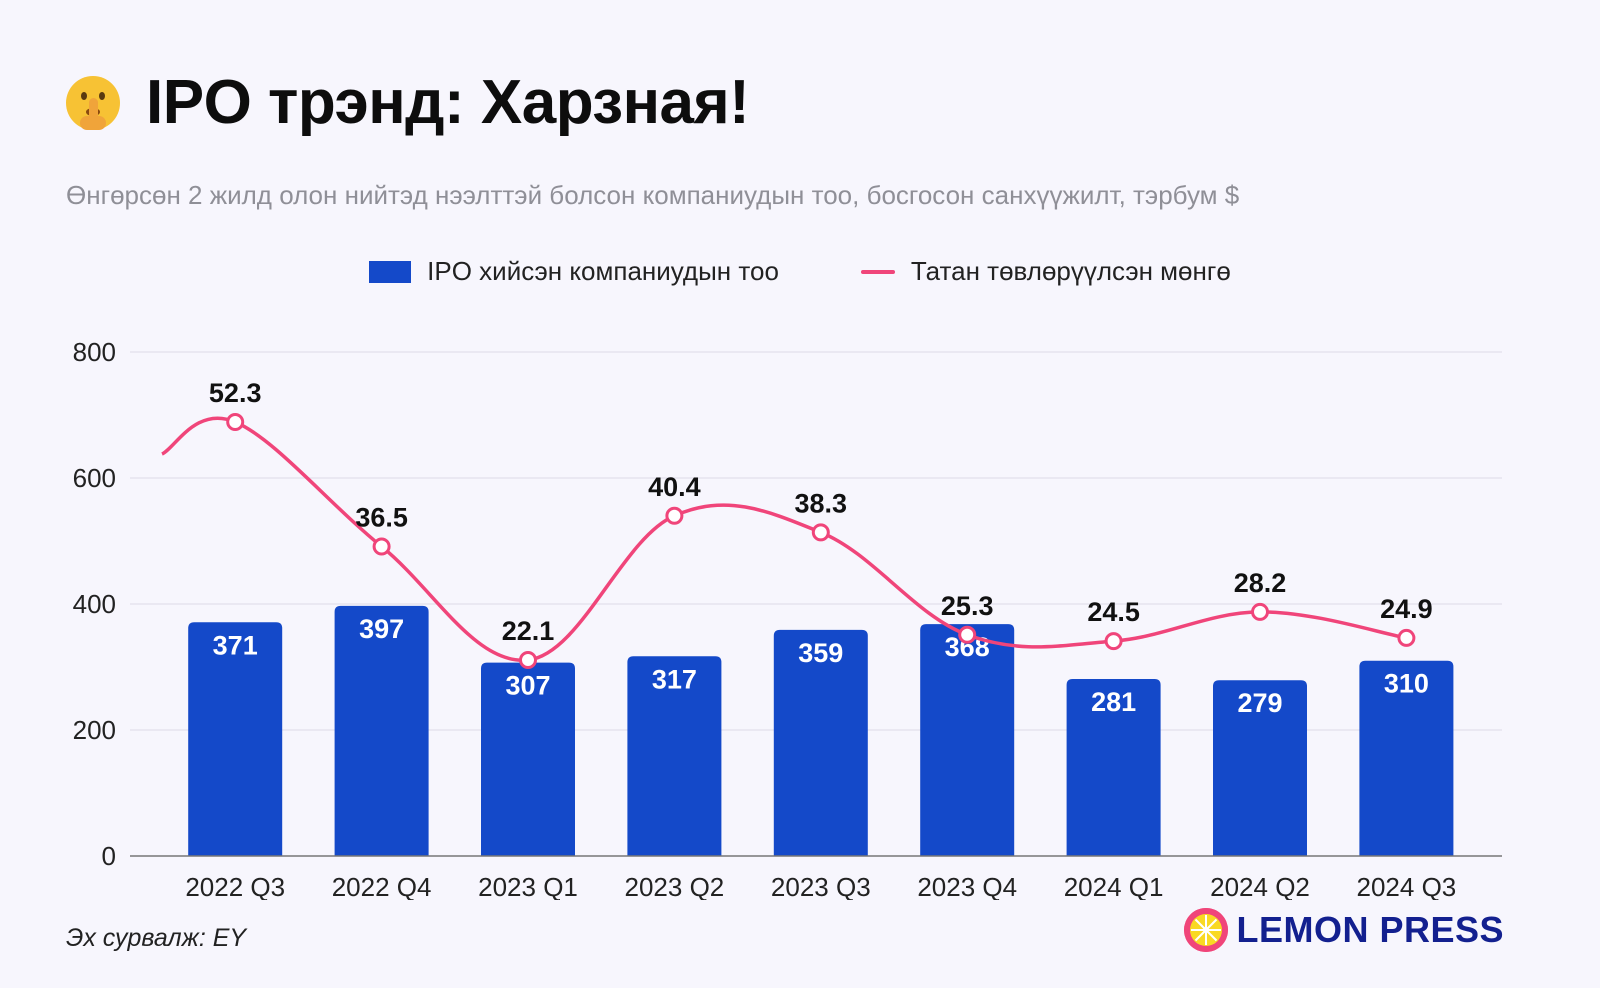  Describe the element at coordinates (528, 631) in the screenshot. I see `line-value-label: 22.1` at that location.